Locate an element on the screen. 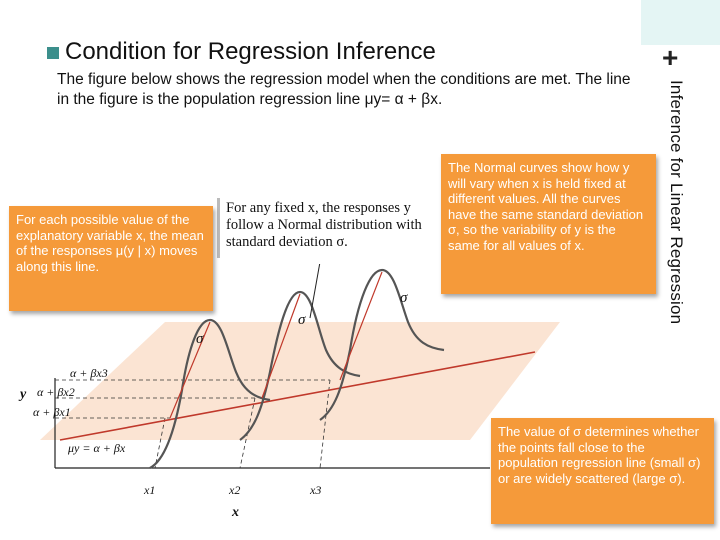  accent-bar is located at coordinates (680, 22).